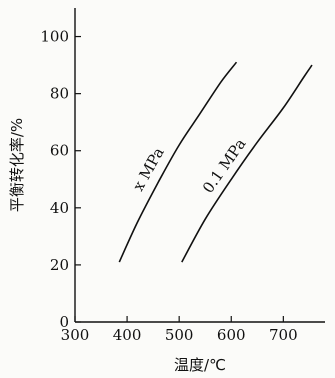  I want to click on x-tick-label: 600, so click(231, 335).